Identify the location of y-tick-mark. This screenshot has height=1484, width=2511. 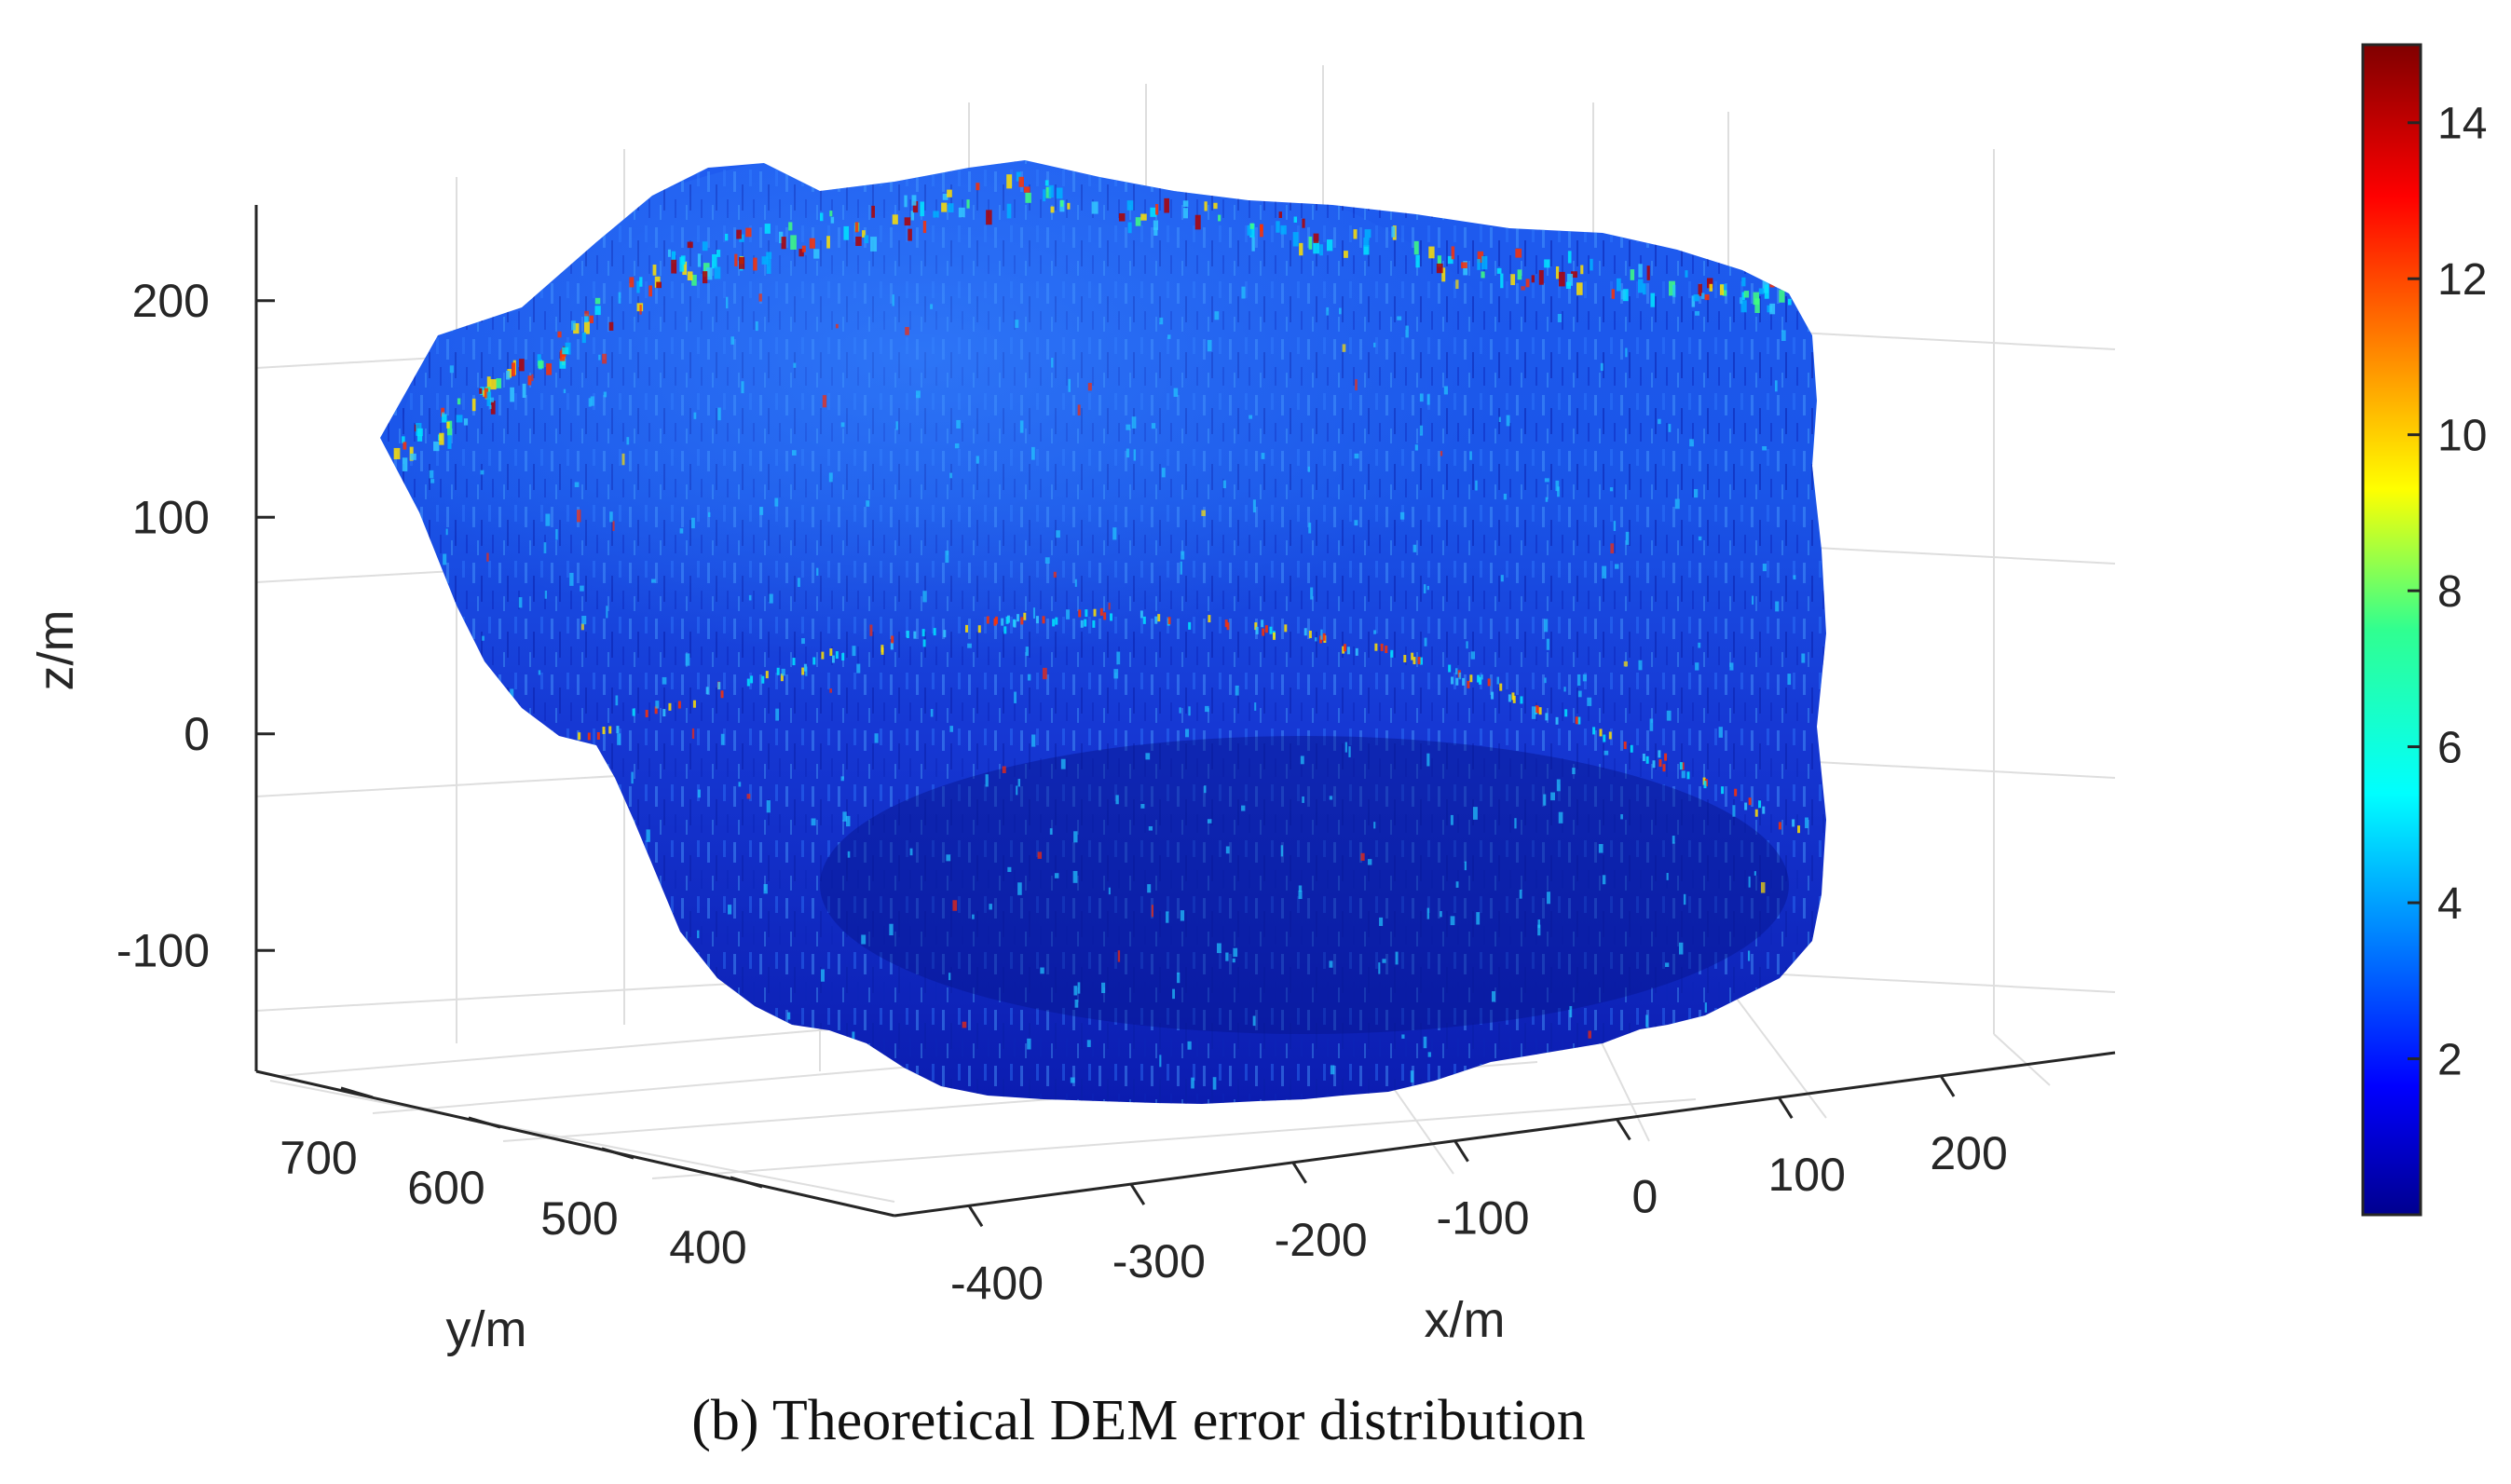
(618, 1153).